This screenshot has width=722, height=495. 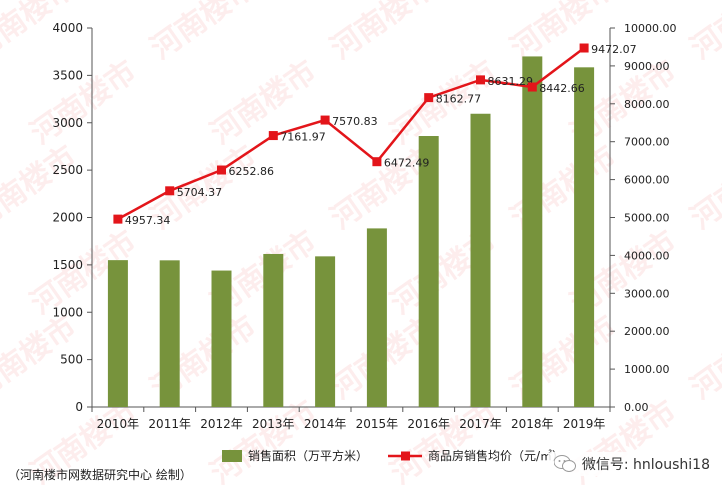 What do you see at coordinates (636, 407) in the screenshot?
I see `y-right-tick-label: 0.00` at bounding box center [636, 407].